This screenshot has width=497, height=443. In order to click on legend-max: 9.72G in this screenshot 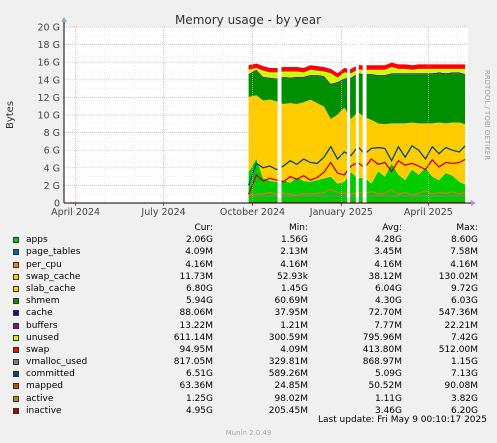, I will do `click(464, 288)`.